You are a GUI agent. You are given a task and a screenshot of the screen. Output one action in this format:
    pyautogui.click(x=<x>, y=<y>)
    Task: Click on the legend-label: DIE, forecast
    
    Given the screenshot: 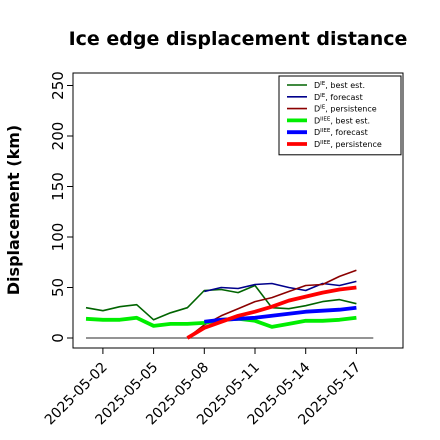 What is the action you would take?
    pyautogui.click(x=338, y=97)
    